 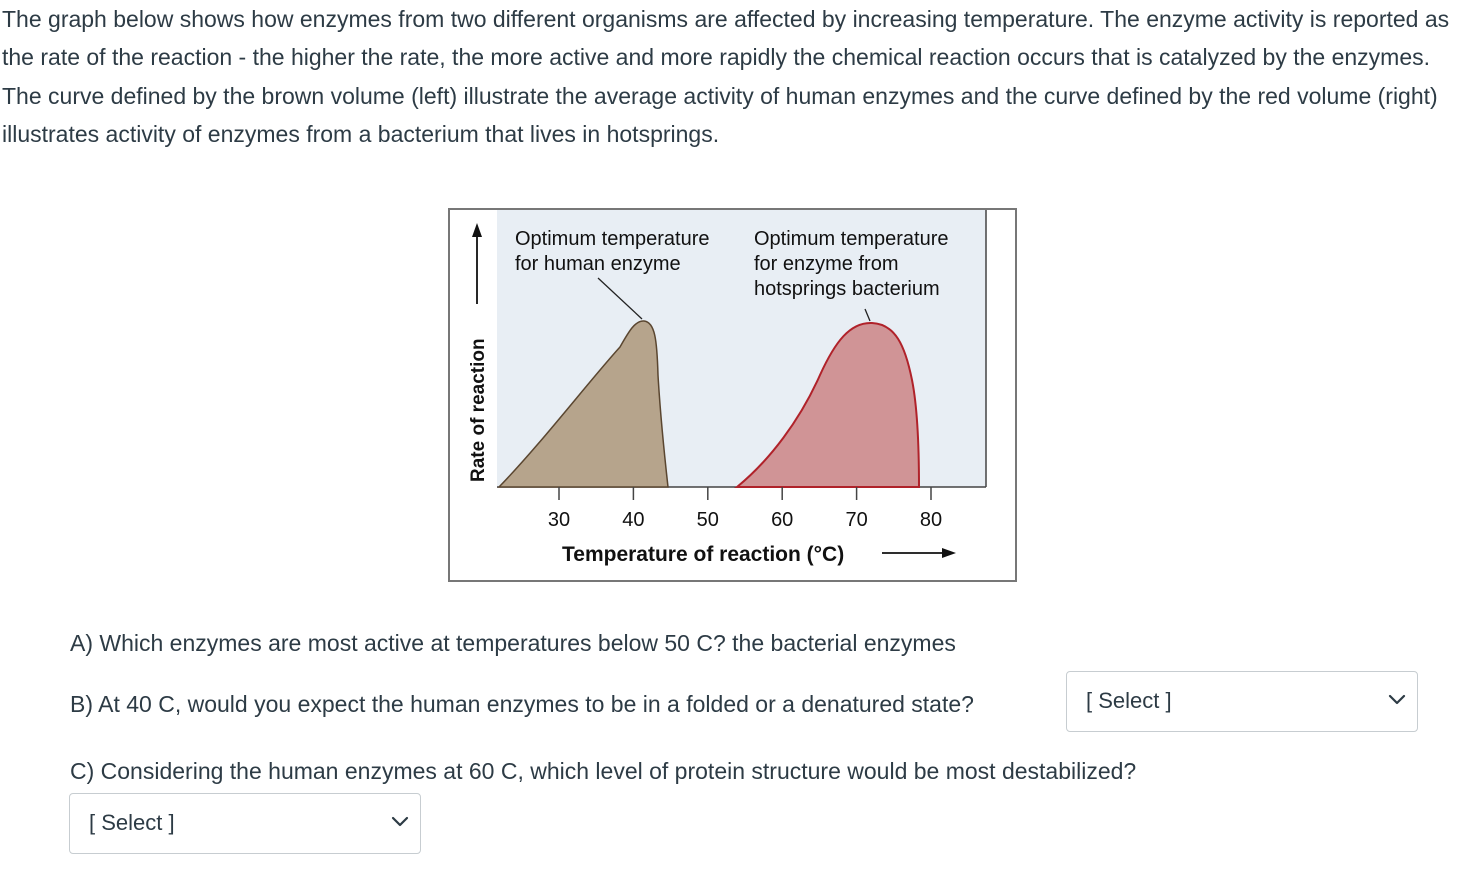 I want to click on human-optimum-label-1: Optimum temperature, so click(x=612, y=239).